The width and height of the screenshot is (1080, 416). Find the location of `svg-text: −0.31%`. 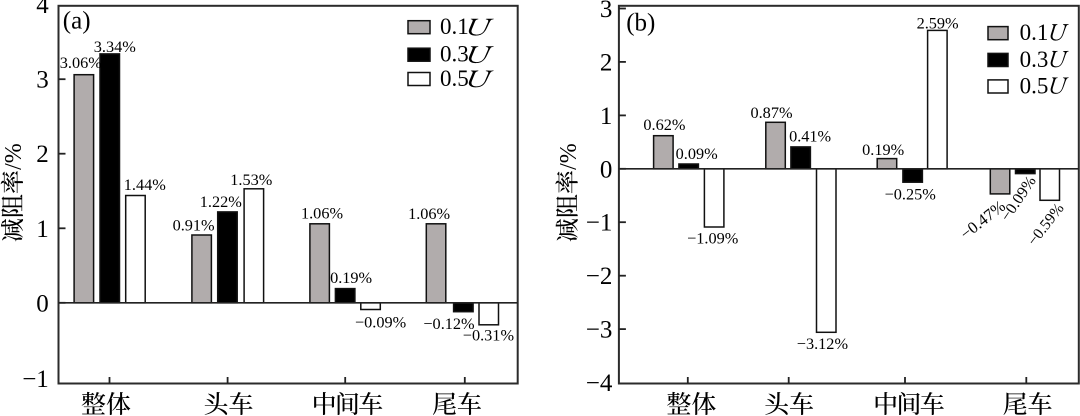

svg-text: −0.31% is located at coordinates (488, 335).